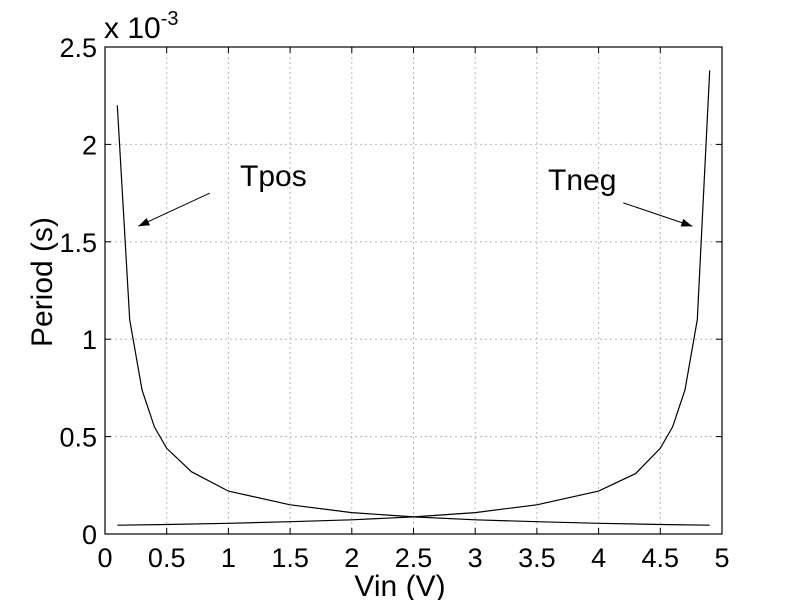 The image size is (800, 600). What do you see at coordinates (661, 558) in the screenshot?
I see `x-tick-label: 4.5` at bounding box center [661, 558].